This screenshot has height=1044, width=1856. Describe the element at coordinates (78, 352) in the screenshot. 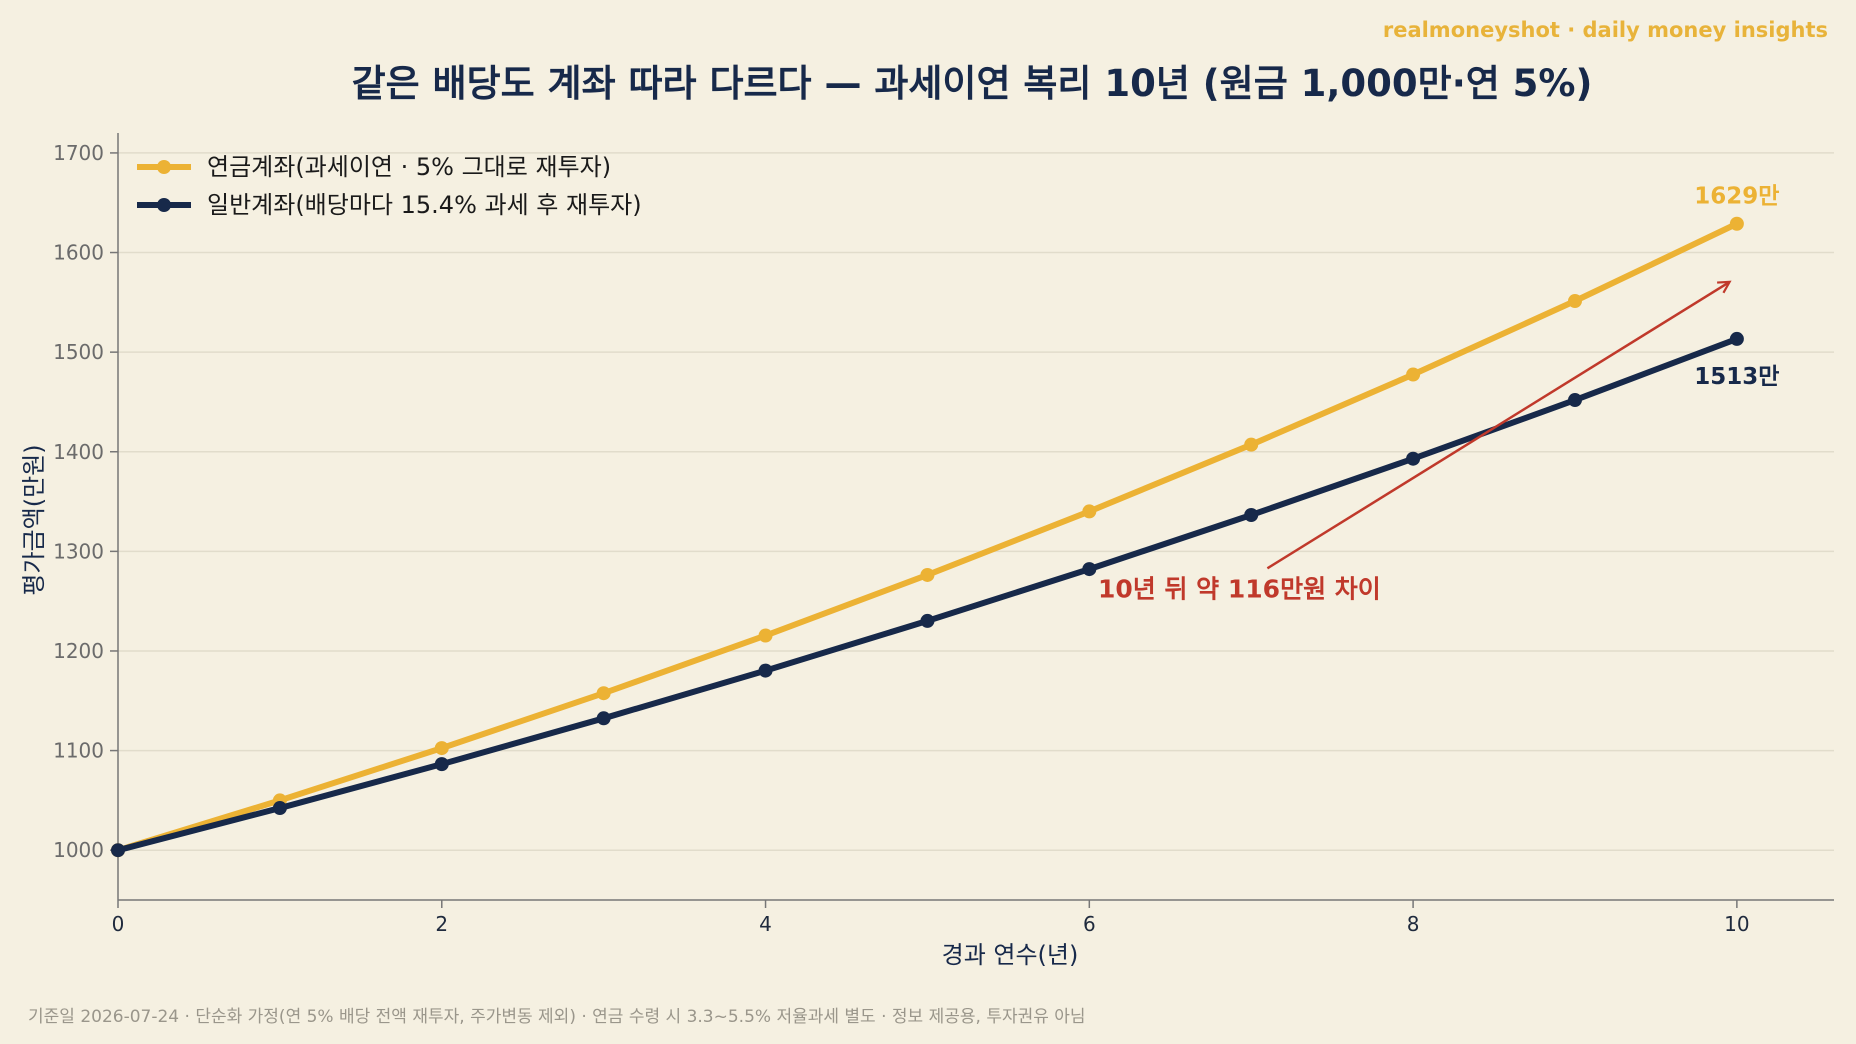

I see `y-tick-label: 1500` at that location.